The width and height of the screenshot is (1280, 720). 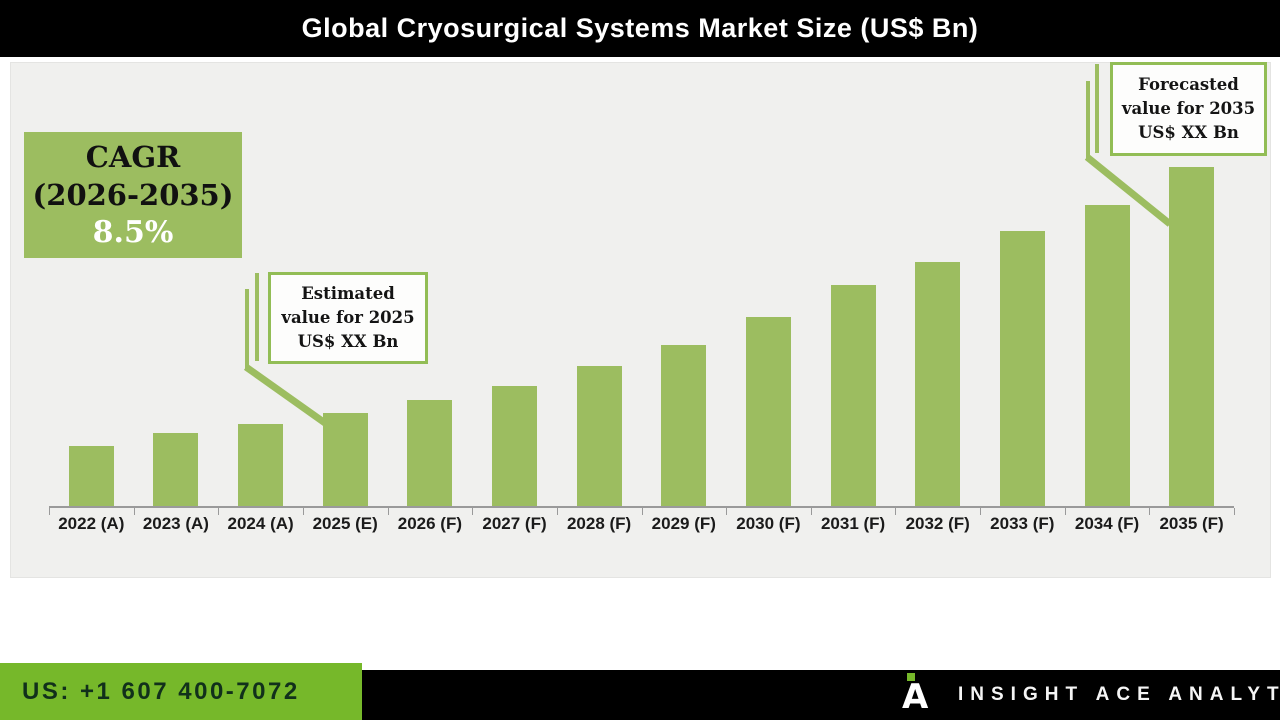 I want to click on bar-2035, so click(x=1192, y=336).